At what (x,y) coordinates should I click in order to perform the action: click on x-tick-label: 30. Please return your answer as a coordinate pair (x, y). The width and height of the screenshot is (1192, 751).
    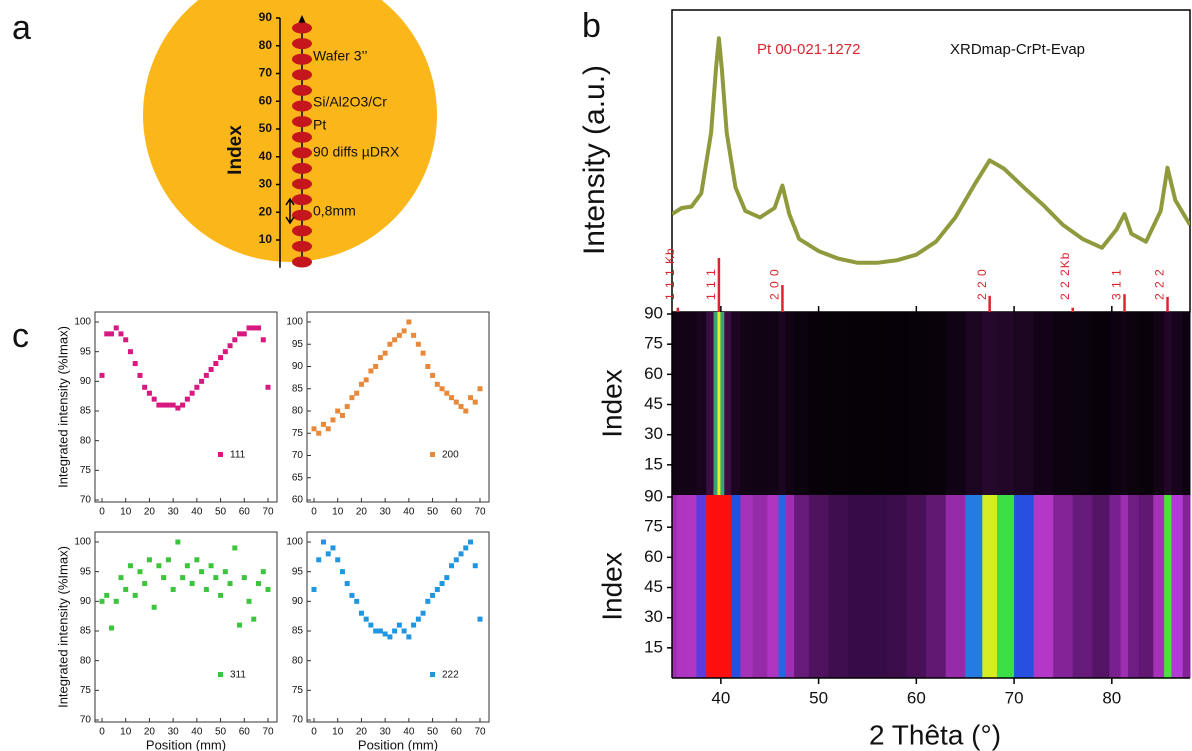
    Looking at the image, I should click on (174, 732).